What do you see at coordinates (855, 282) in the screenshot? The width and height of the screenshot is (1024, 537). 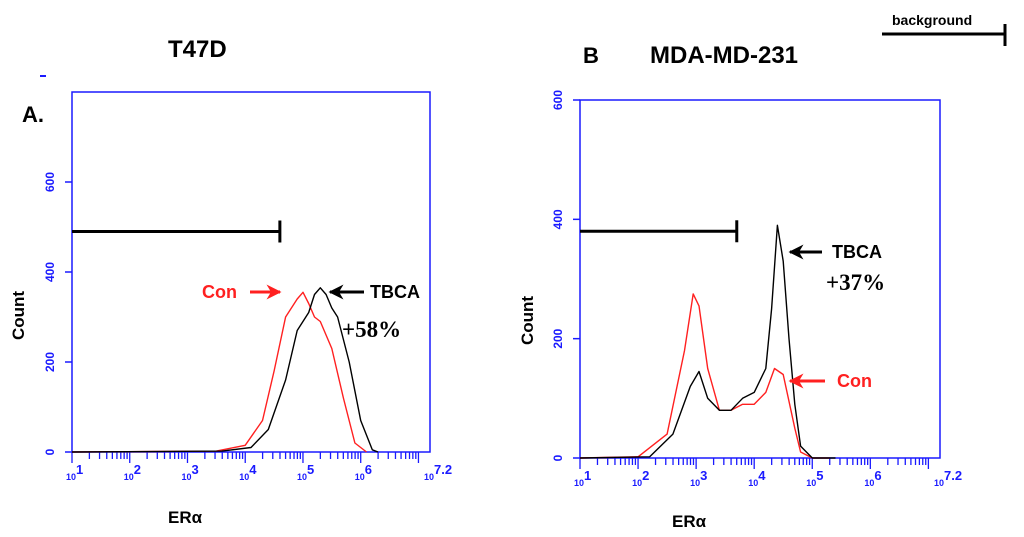 I see `panel-b-annotation-percent: +37%` at bounding box center [855, 282].